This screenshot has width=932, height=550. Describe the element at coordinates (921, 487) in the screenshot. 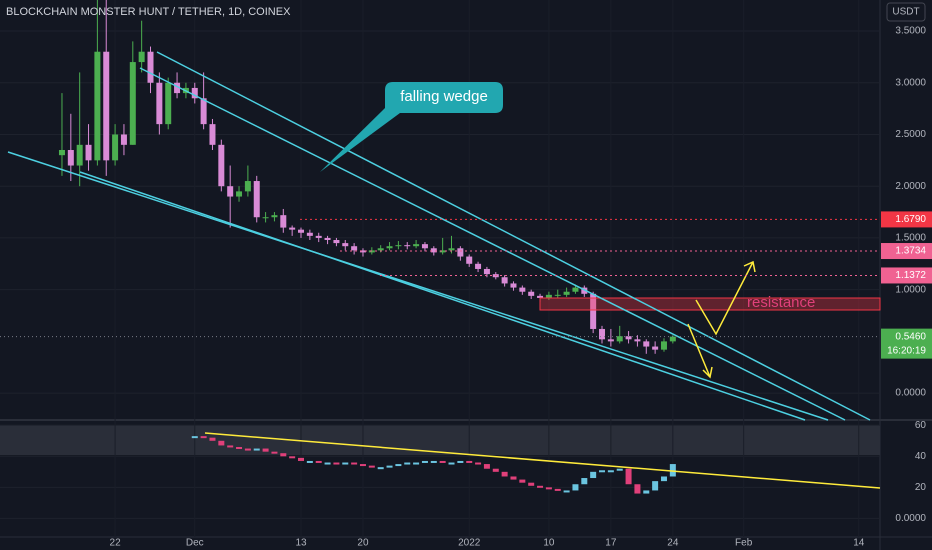

I see `y-tick-label: 20` at that location.